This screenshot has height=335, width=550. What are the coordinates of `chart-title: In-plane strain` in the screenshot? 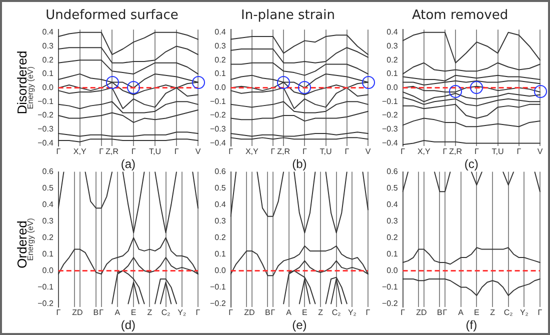 It's located at (288, 16).